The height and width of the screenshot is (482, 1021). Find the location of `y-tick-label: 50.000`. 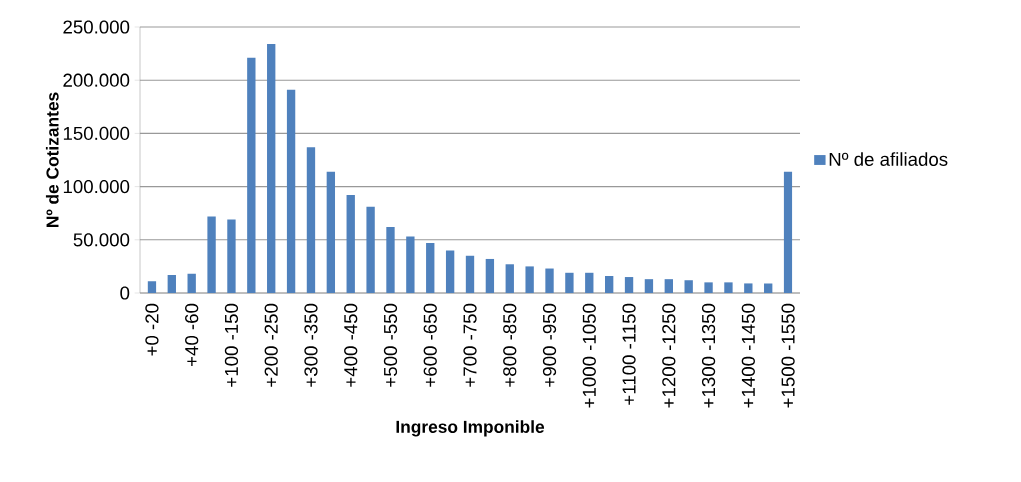

y-tick-label: 50.000 is located at coordinates (101, 240).